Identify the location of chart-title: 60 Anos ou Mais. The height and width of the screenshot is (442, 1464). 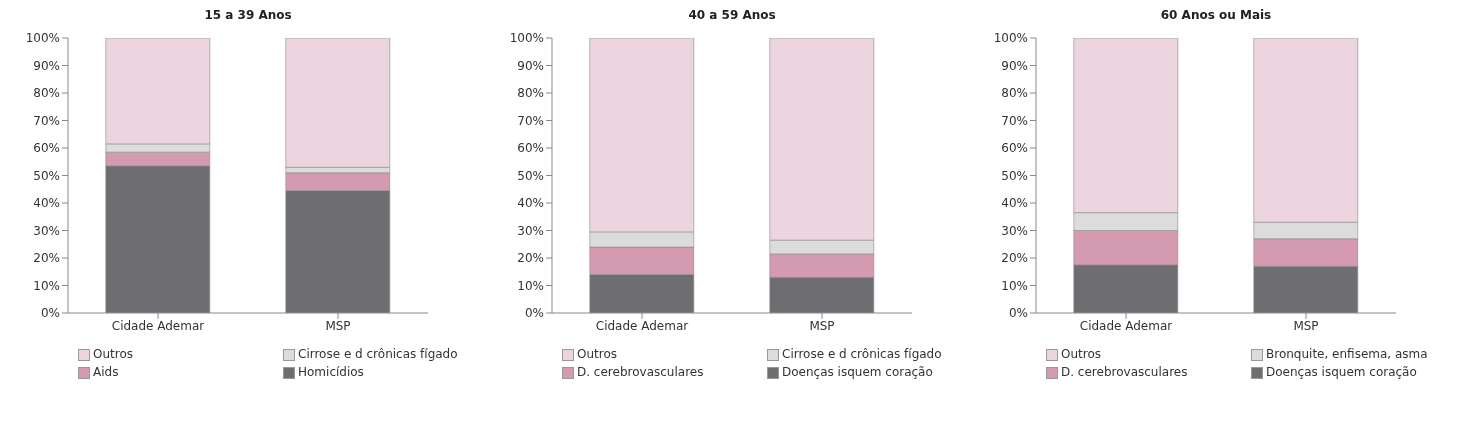
(1216, 16).